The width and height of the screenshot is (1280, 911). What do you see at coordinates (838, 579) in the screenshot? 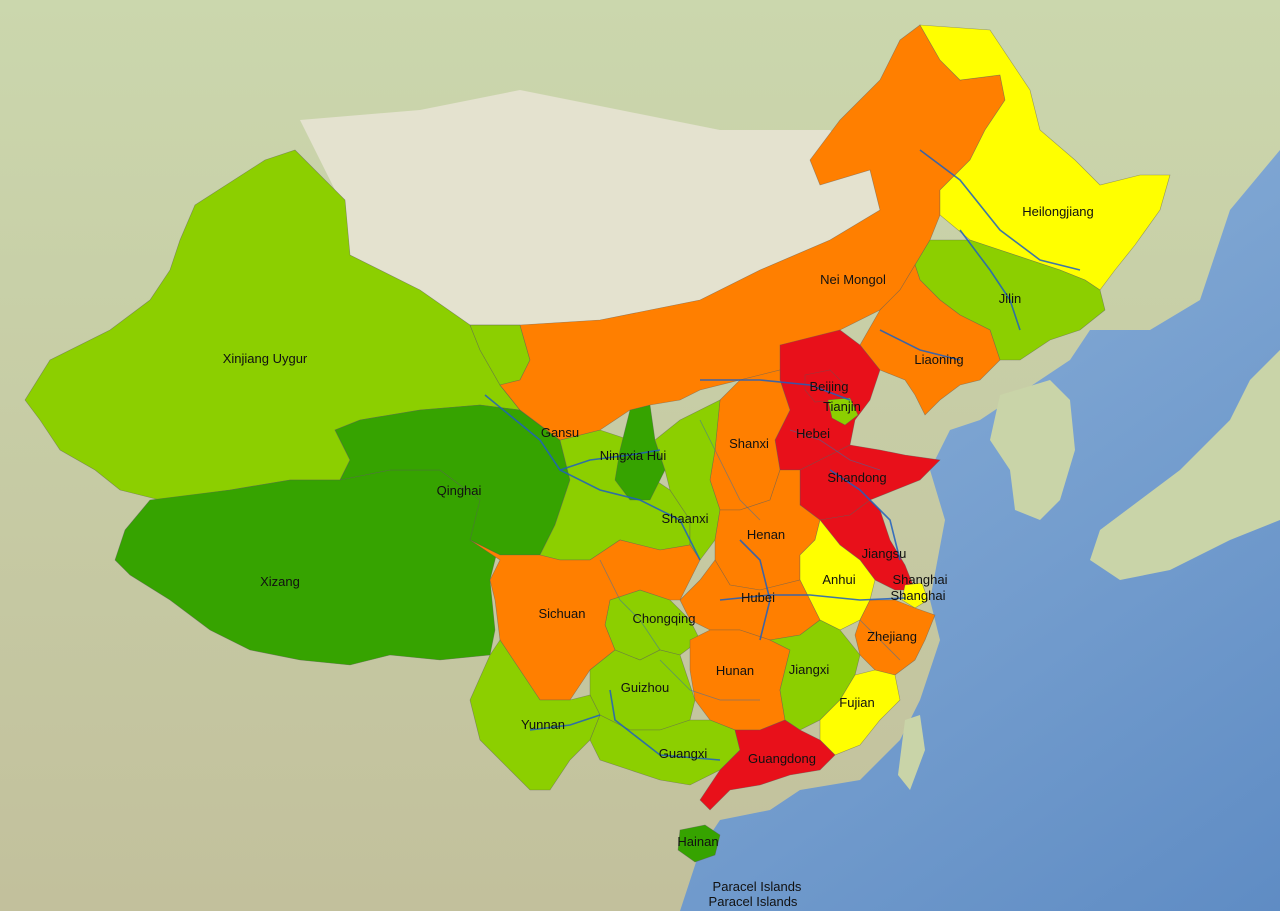
I see `label-anhui: Anhui` at bounding box center [838, 579].